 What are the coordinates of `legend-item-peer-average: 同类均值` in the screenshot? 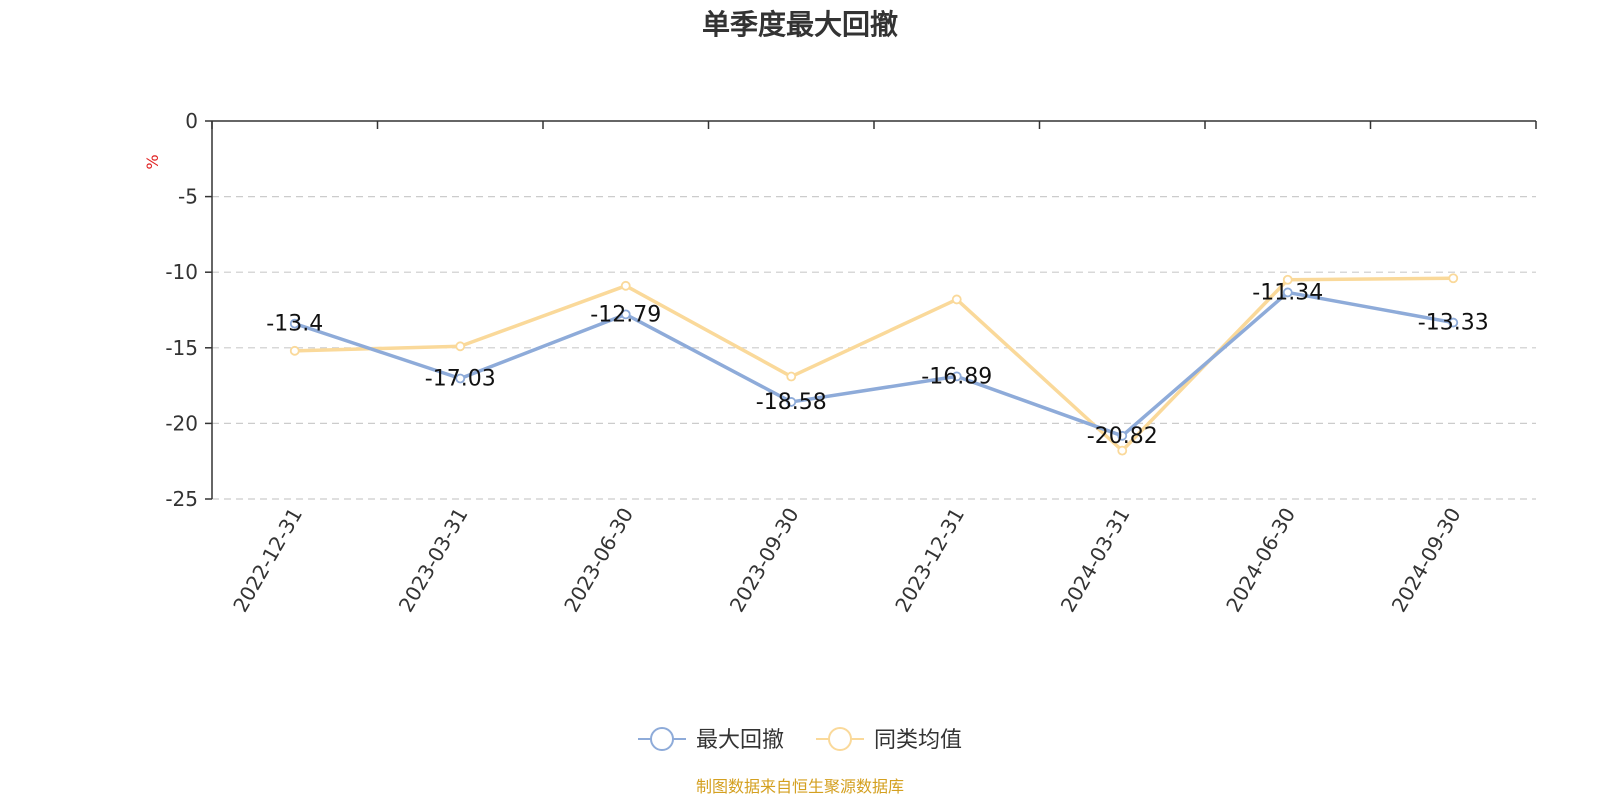 It's located at (889, 740).